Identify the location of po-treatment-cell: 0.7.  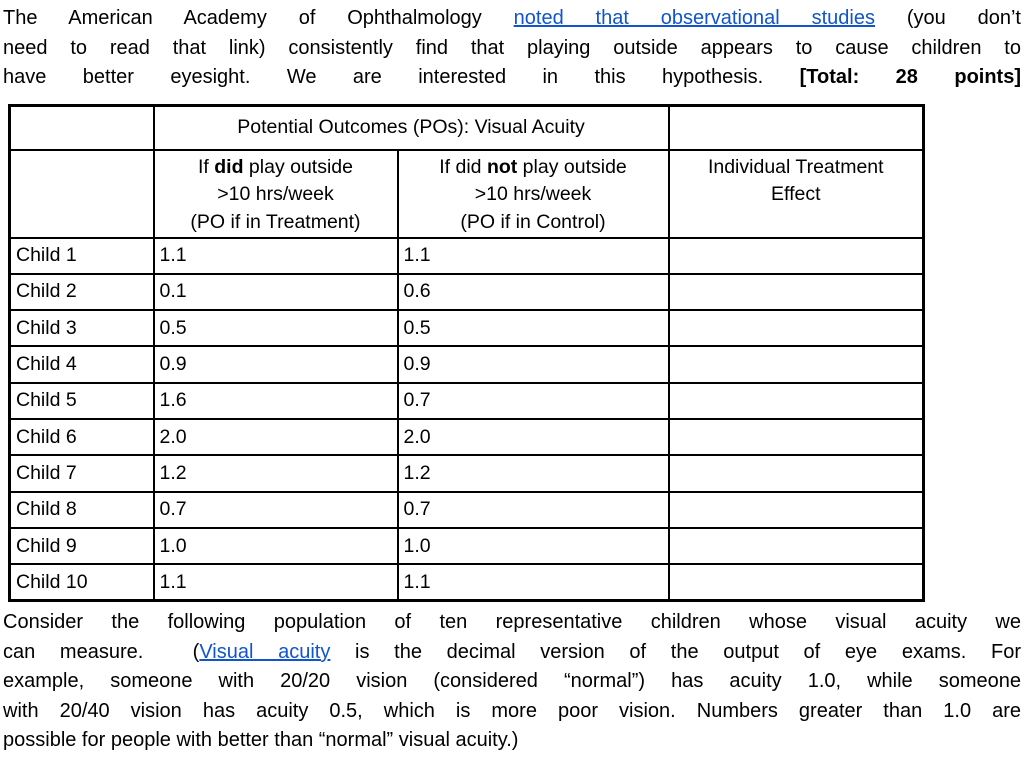
(275, 509).